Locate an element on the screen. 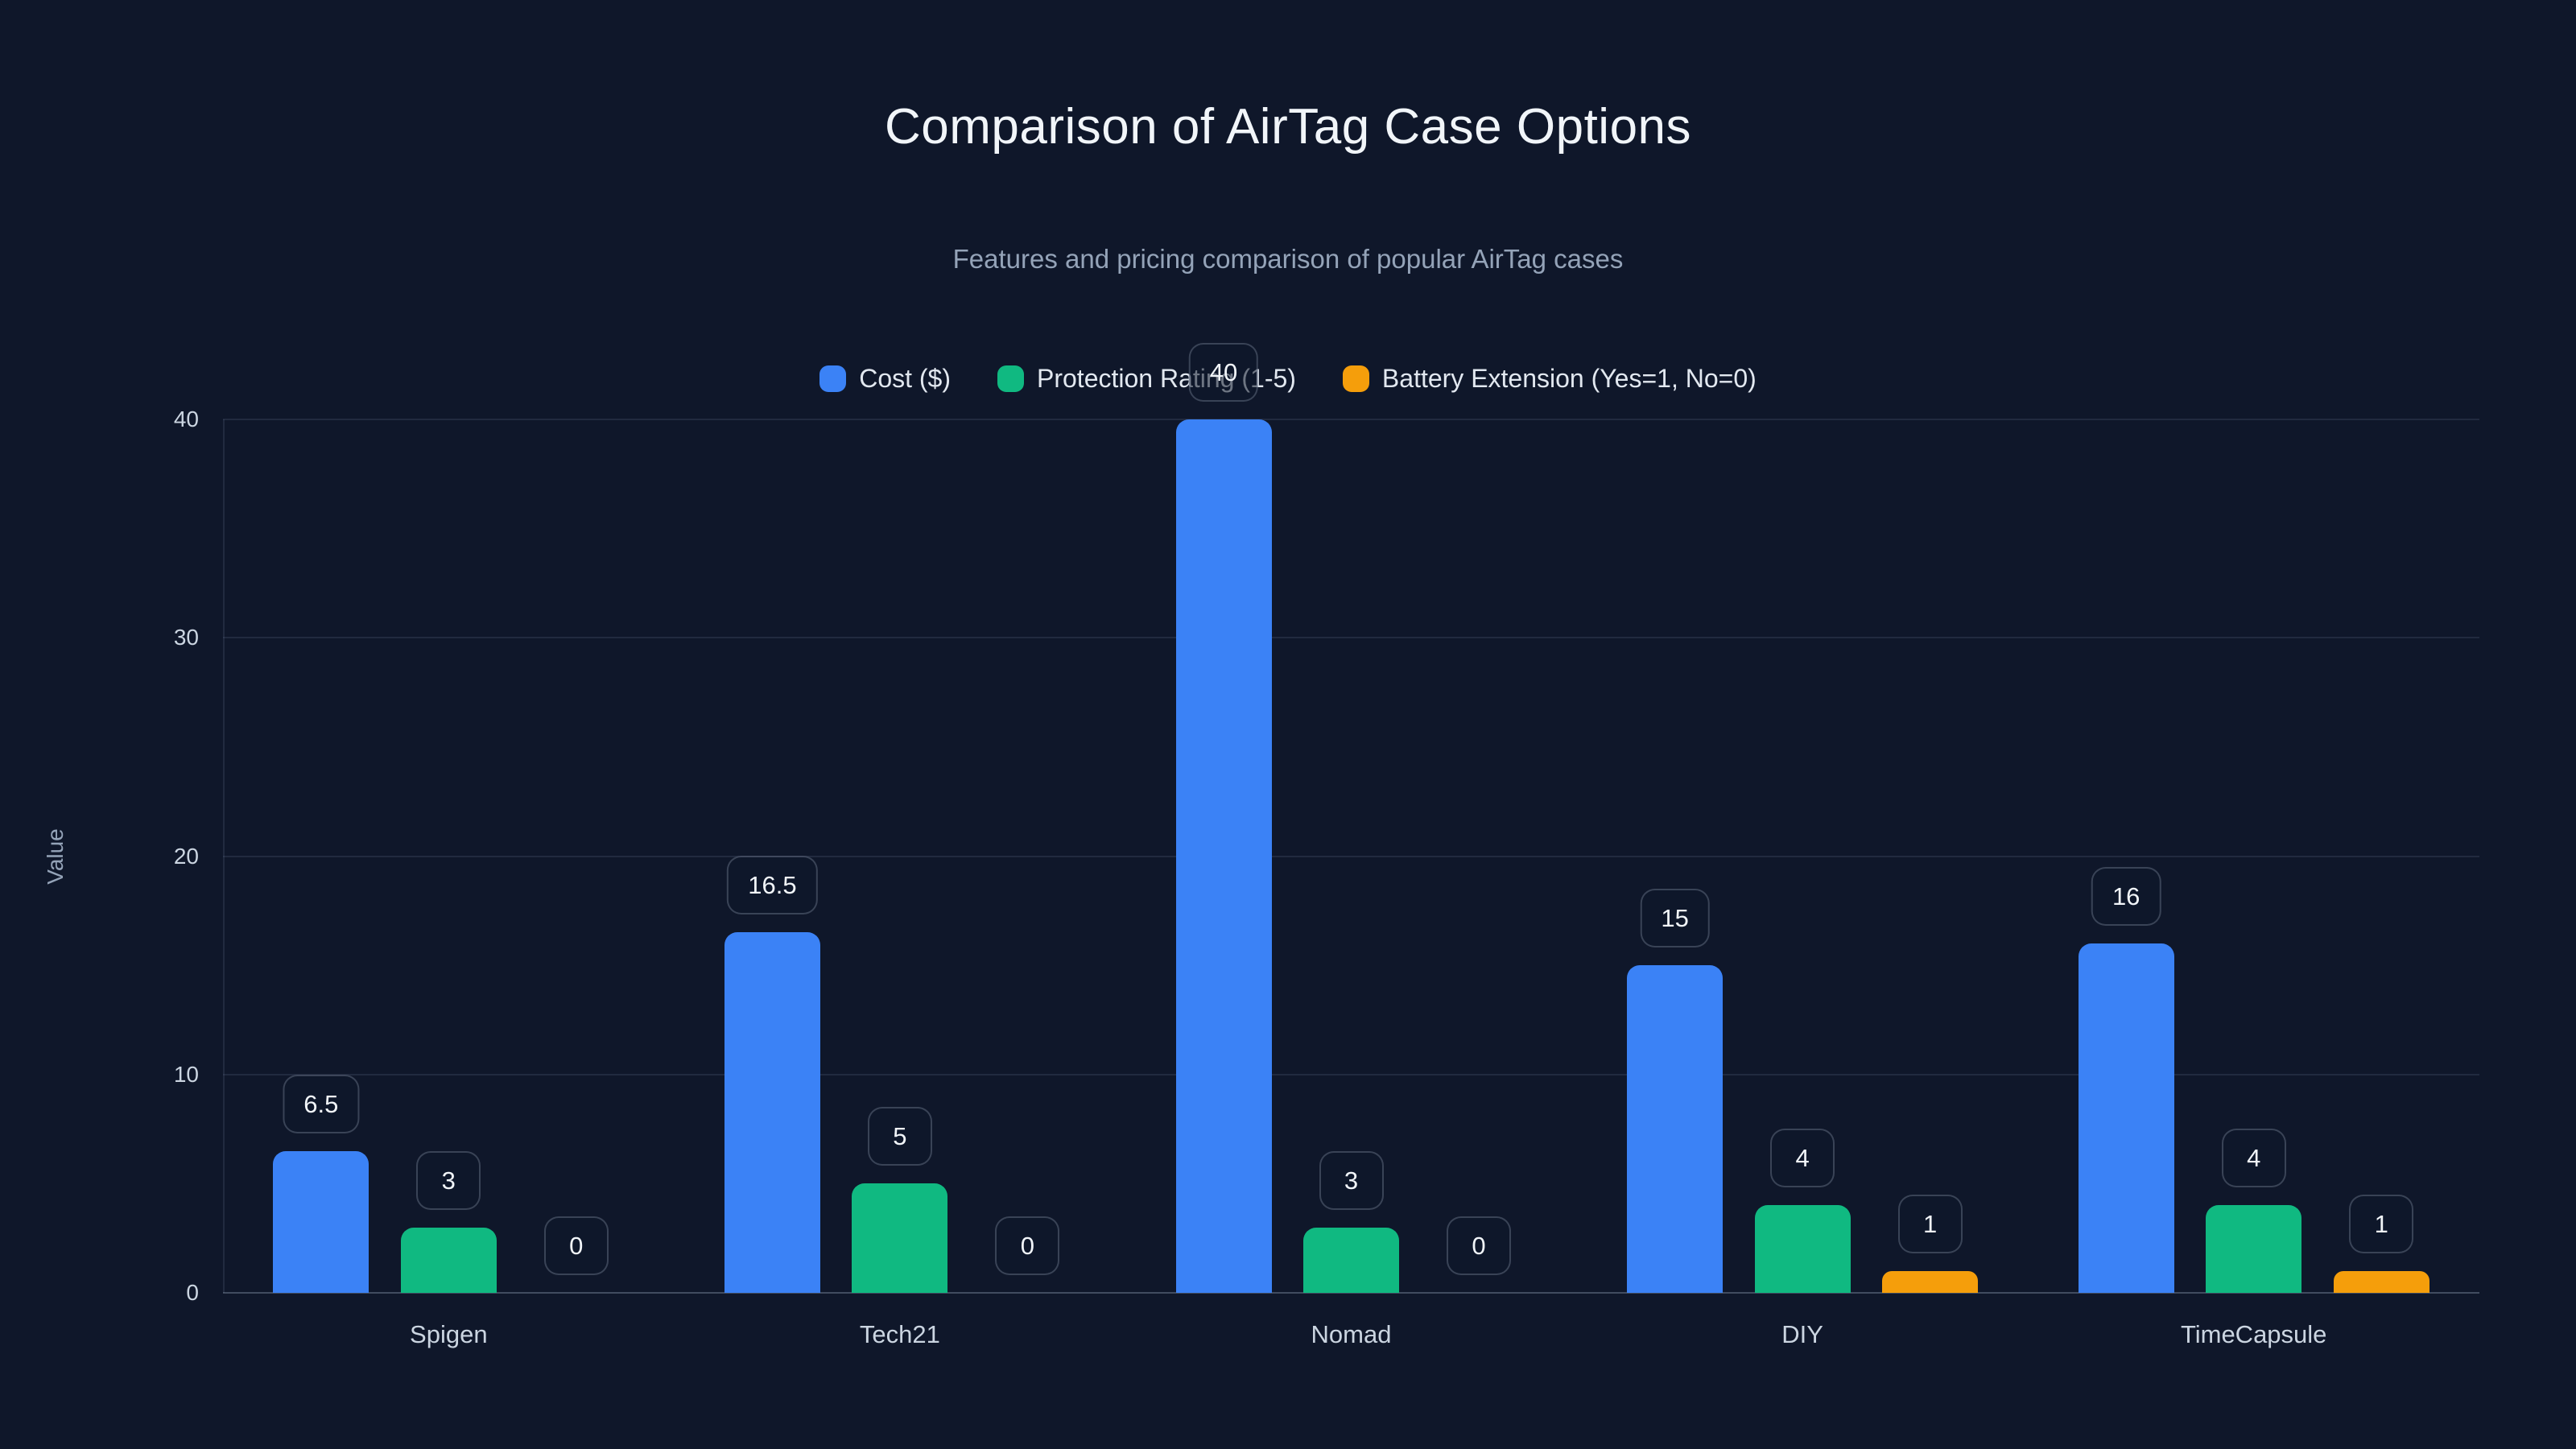  value-label-timecapsule-protection-rating-1-5: 4 is located at coordinates (2253, 1158).